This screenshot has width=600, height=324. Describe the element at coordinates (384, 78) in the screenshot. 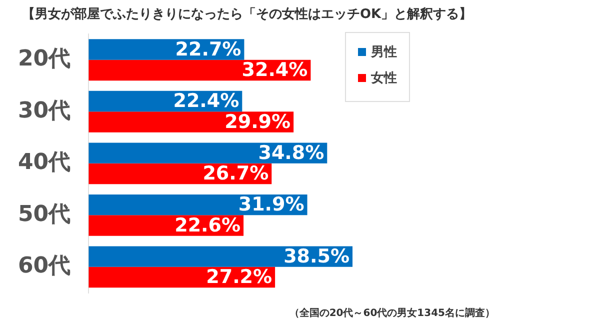

I see `legend-label: 女性` at that location.